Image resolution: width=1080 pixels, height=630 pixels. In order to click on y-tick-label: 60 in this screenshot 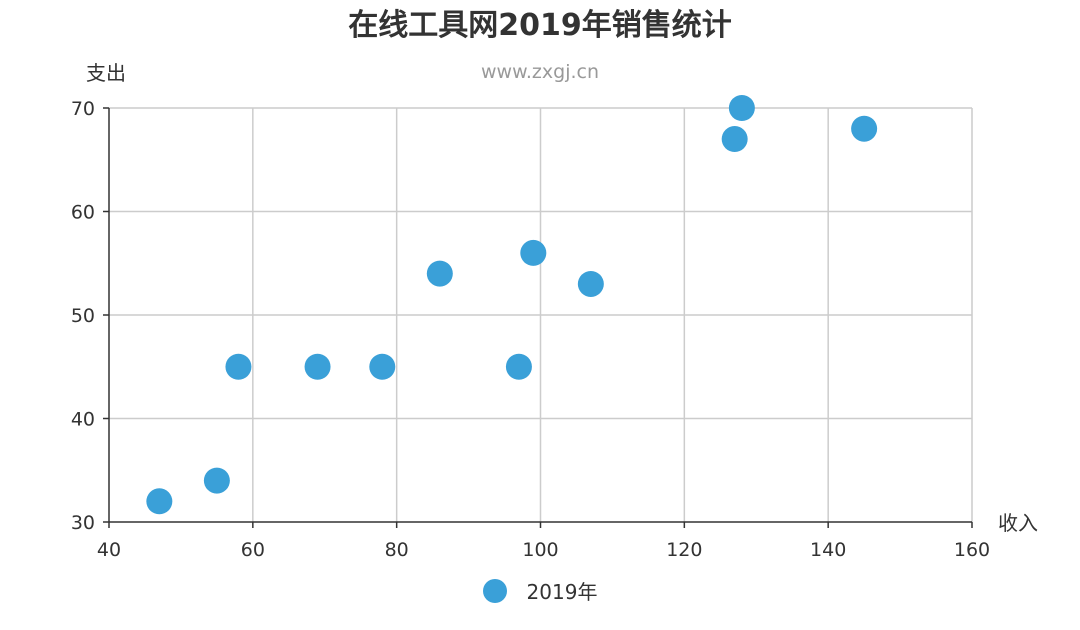, I will do `click(83, 213)`.